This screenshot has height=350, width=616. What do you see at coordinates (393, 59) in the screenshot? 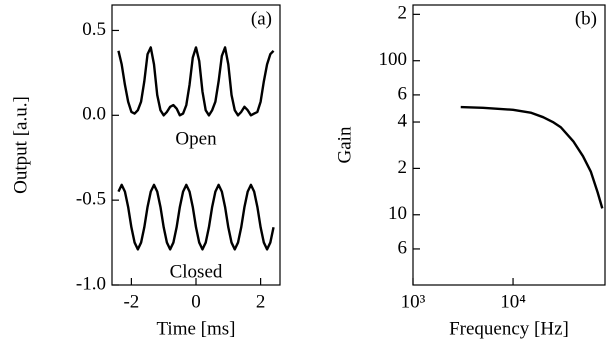
I see `y-tick-label: 100` at bounding box center [393, 59].